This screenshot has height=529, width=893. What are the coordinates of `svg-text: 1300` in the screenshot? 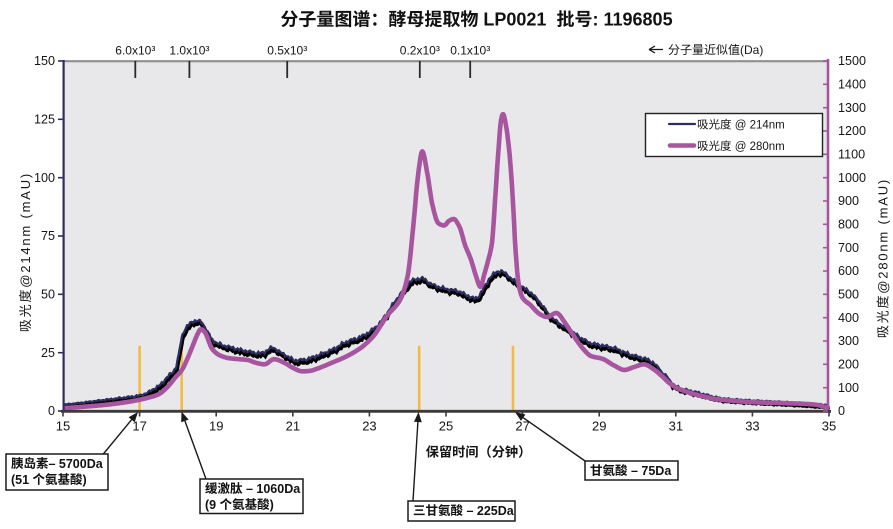 It's located at (852, 108).